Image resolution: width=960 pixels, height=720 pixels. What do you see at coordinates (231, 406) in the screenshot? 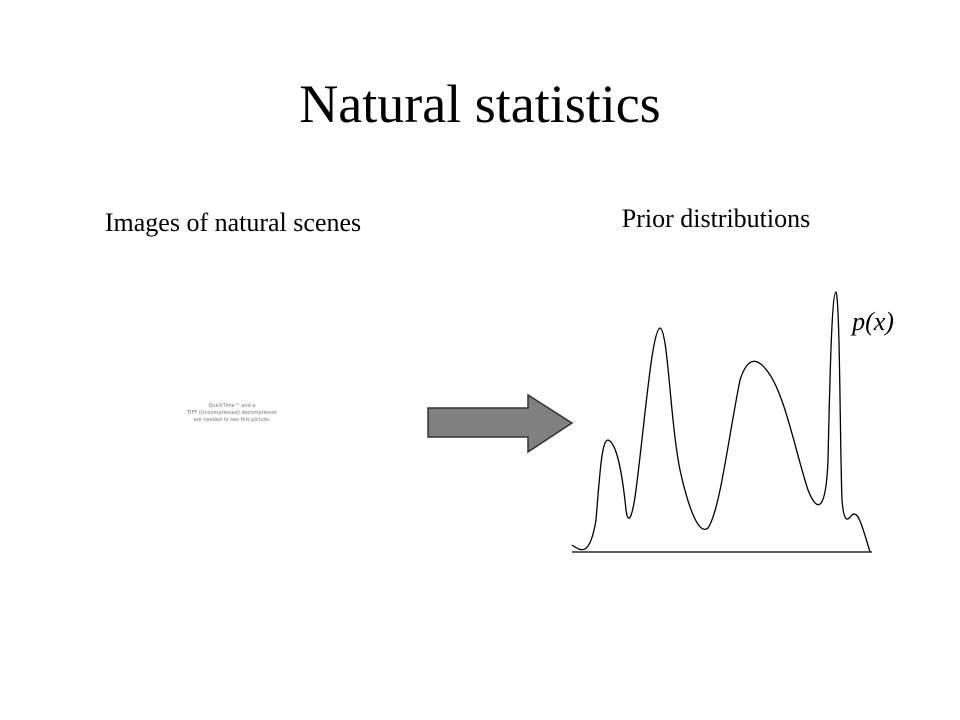
I see `placeholder-line: QuickTime™ and a` at bounding box center [231, 406].